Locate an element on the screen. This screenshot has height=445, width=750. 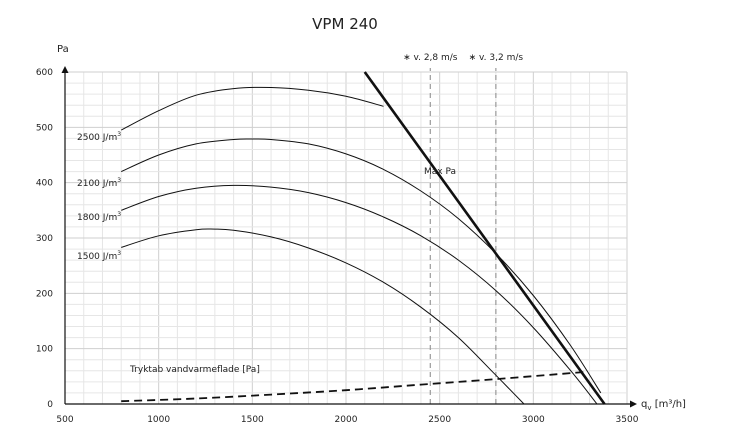
x-tick-label: 1000 is located at coordinates (158, 420).